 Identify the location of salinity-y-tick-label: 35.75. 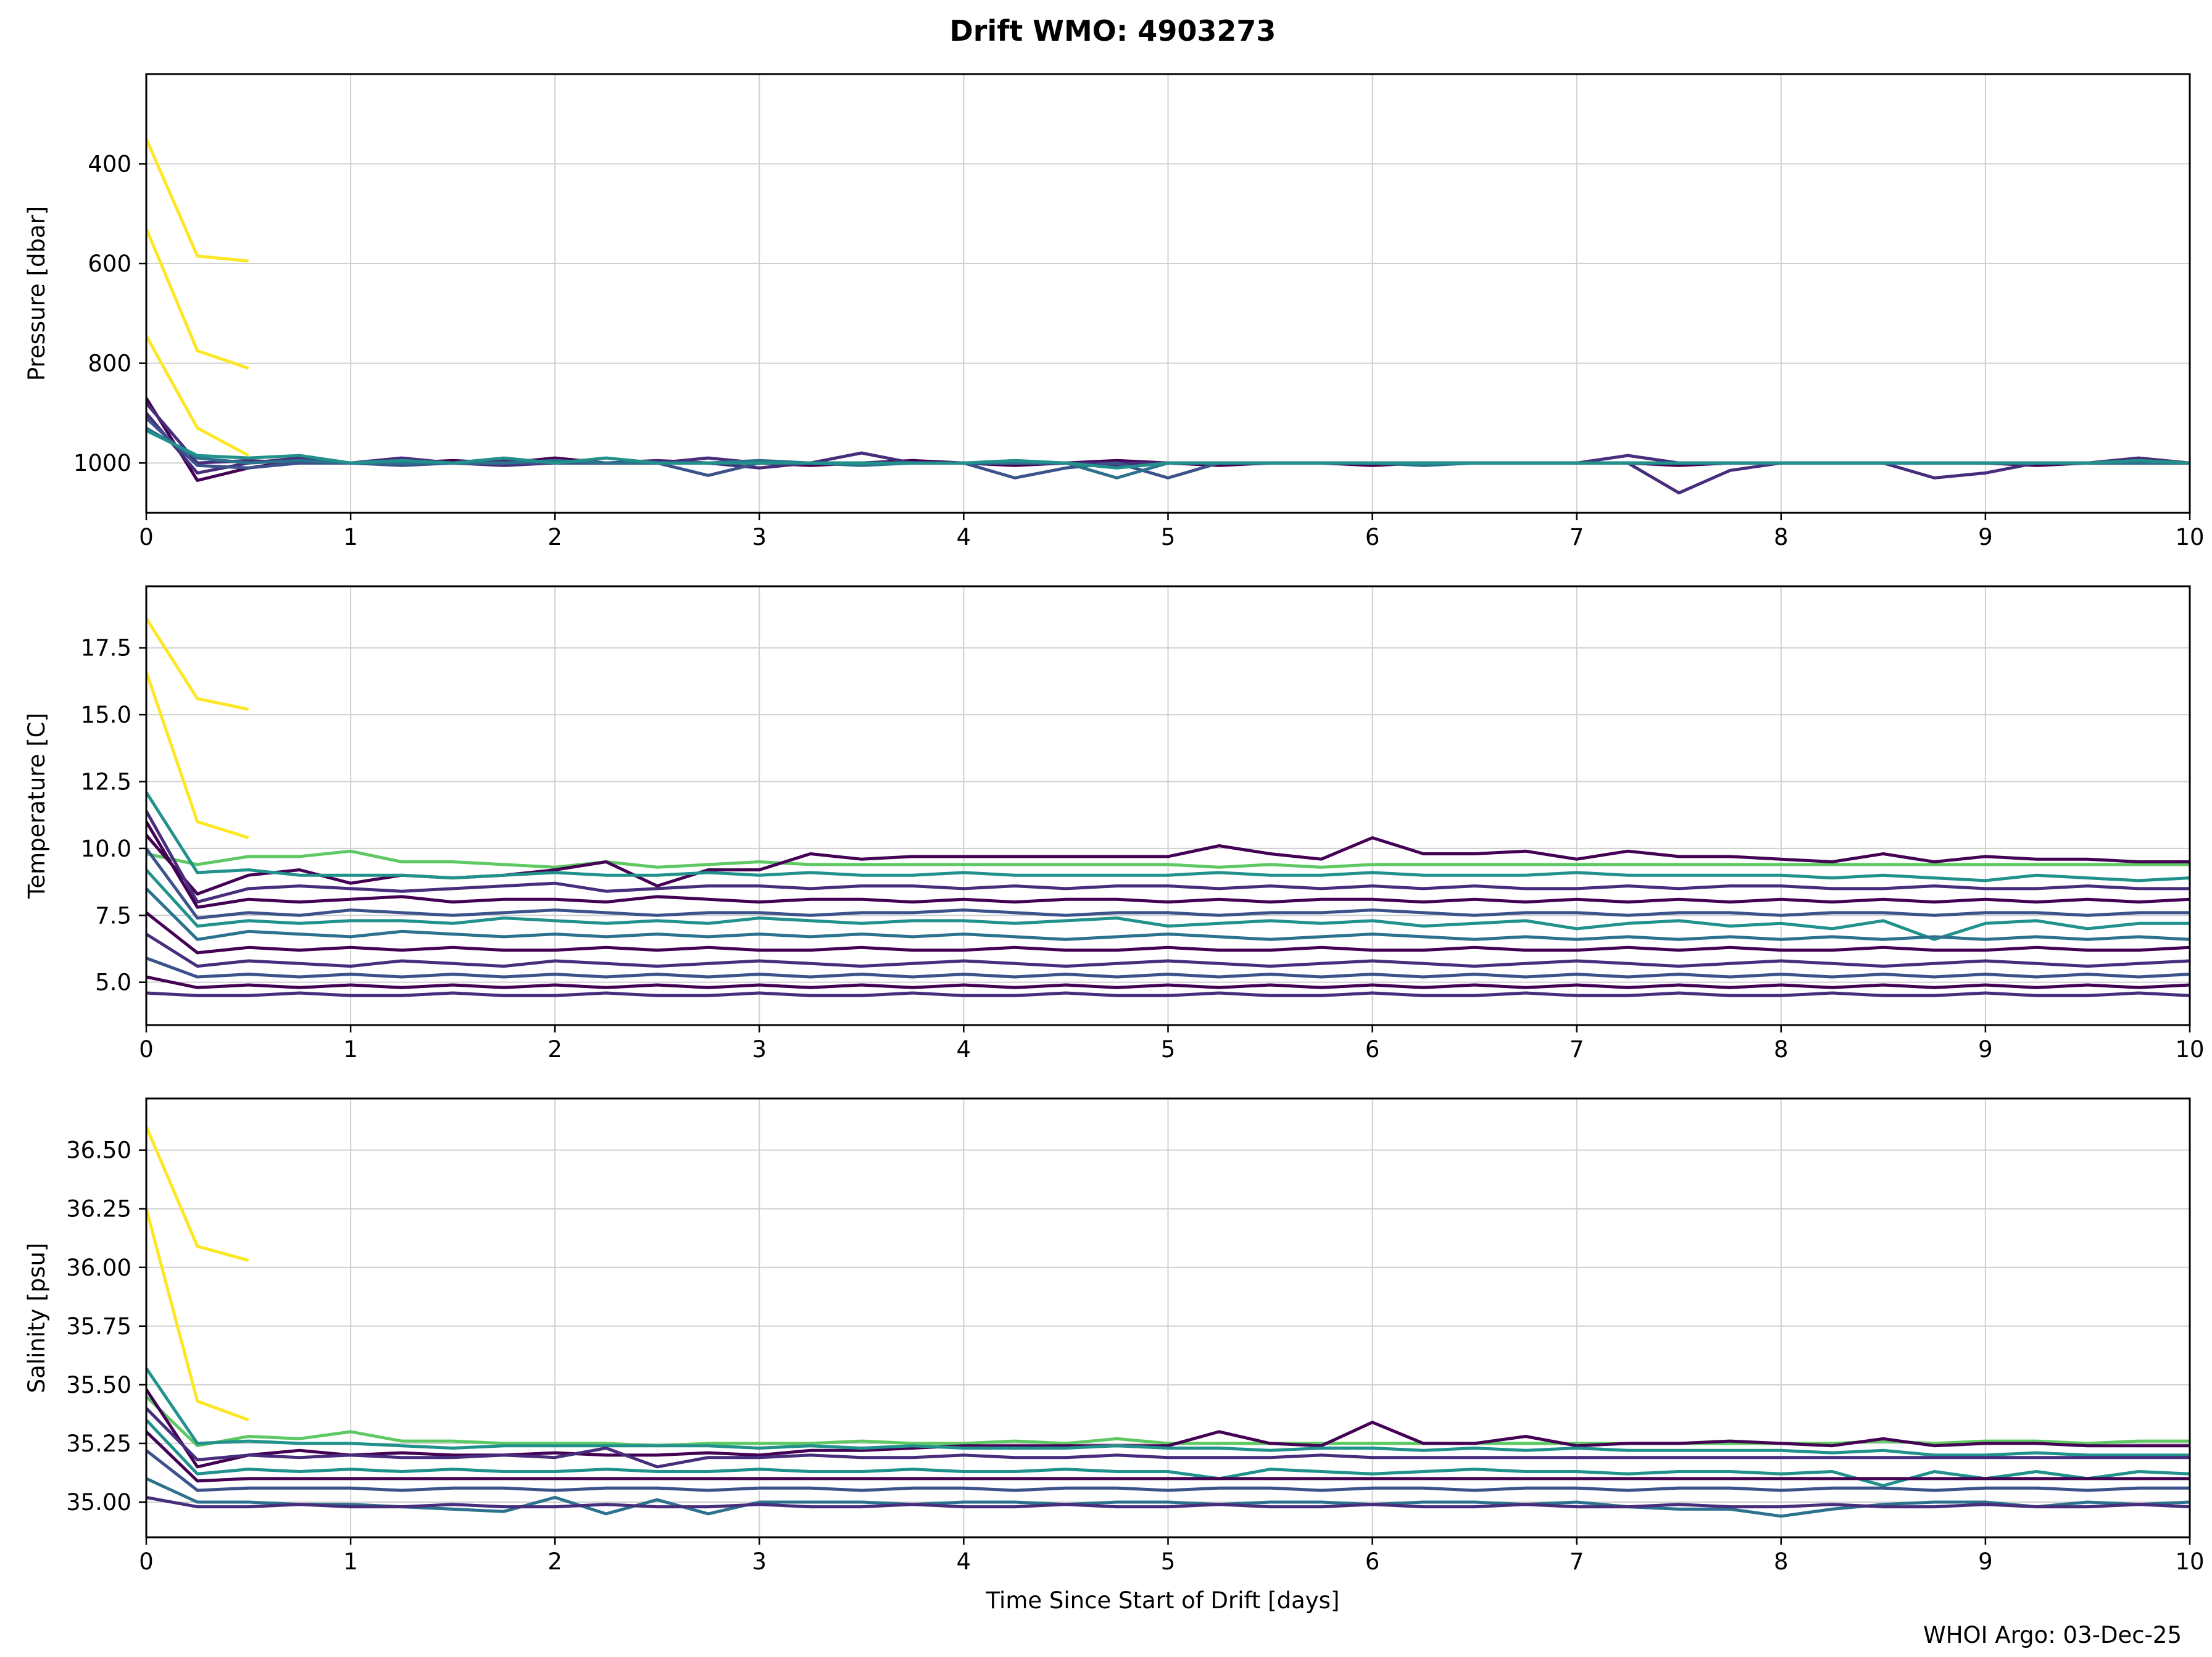
(98, 1326).